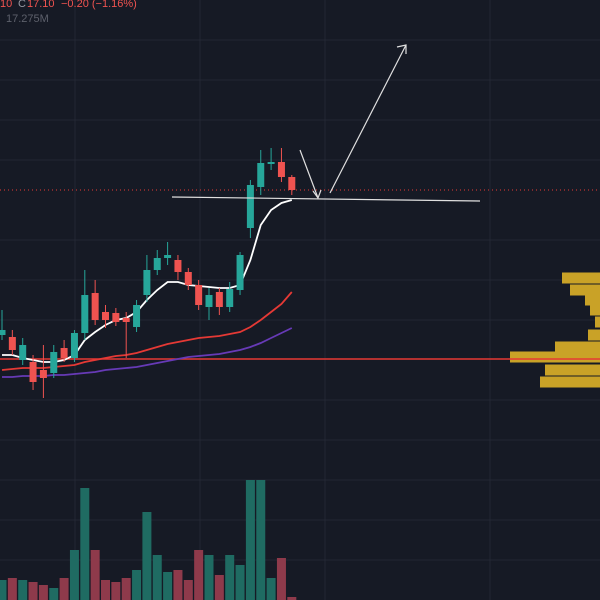 This screenshot has height=600, width=600. Describe the element at coordinates (326, 199) in the screenshot. I see `trend-line` at that location.